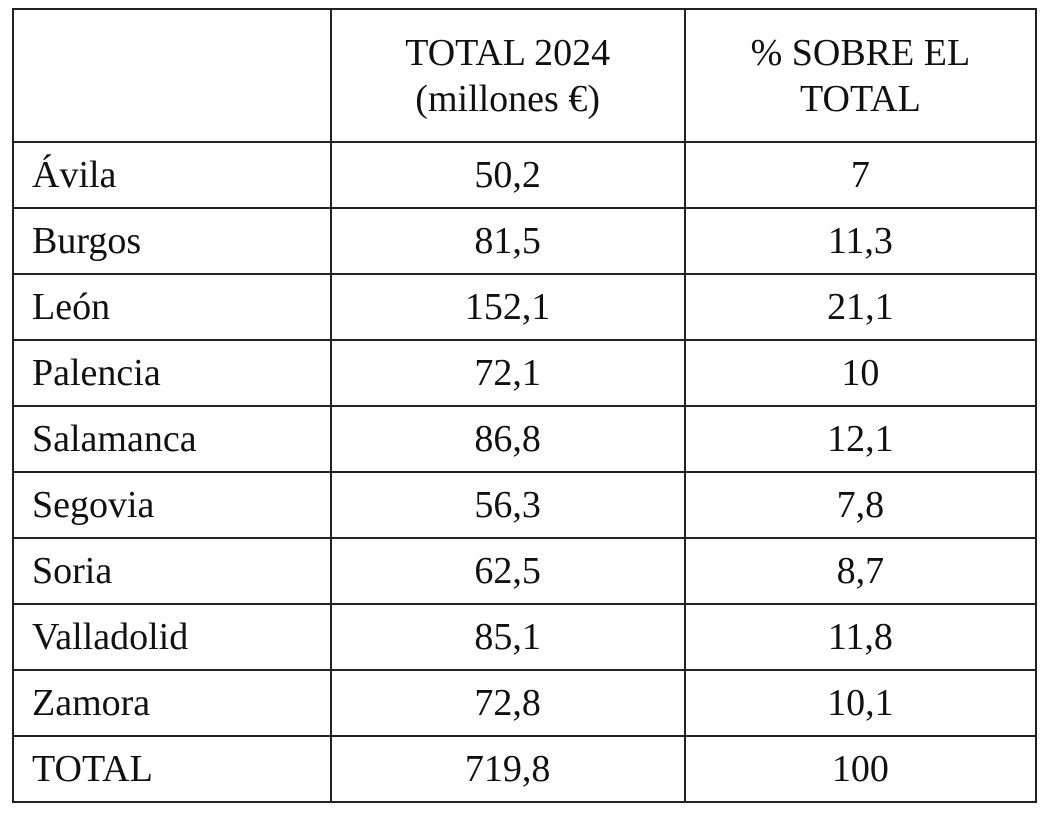 Image resolution: width=1045 pixels, height=833 pixels. What do you see at coordinates (507, 75) in the screenshot?
I see `header-cell: TOTAL 2024 (millones €)` at bounding box center [507, 75].